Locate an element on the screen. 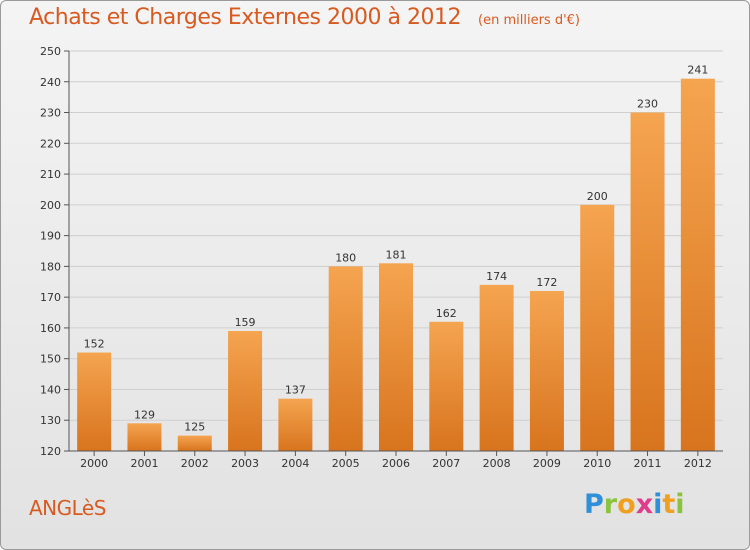 This screenshot has width=750, height=550. title-text: Achats et Charges Externes 2000 à 2012 is located at coordinates (245, 17).